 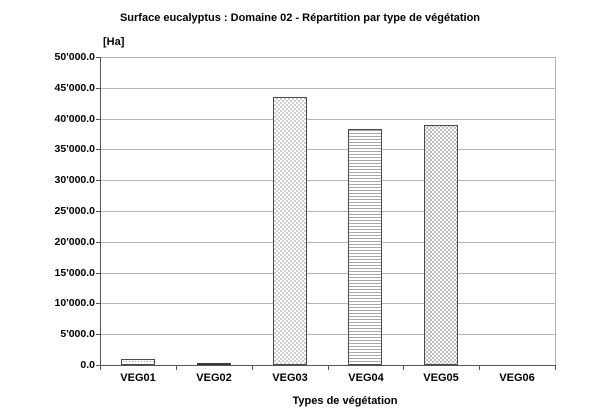 I want to click on bar-veg04, so click(x=365, y=247).